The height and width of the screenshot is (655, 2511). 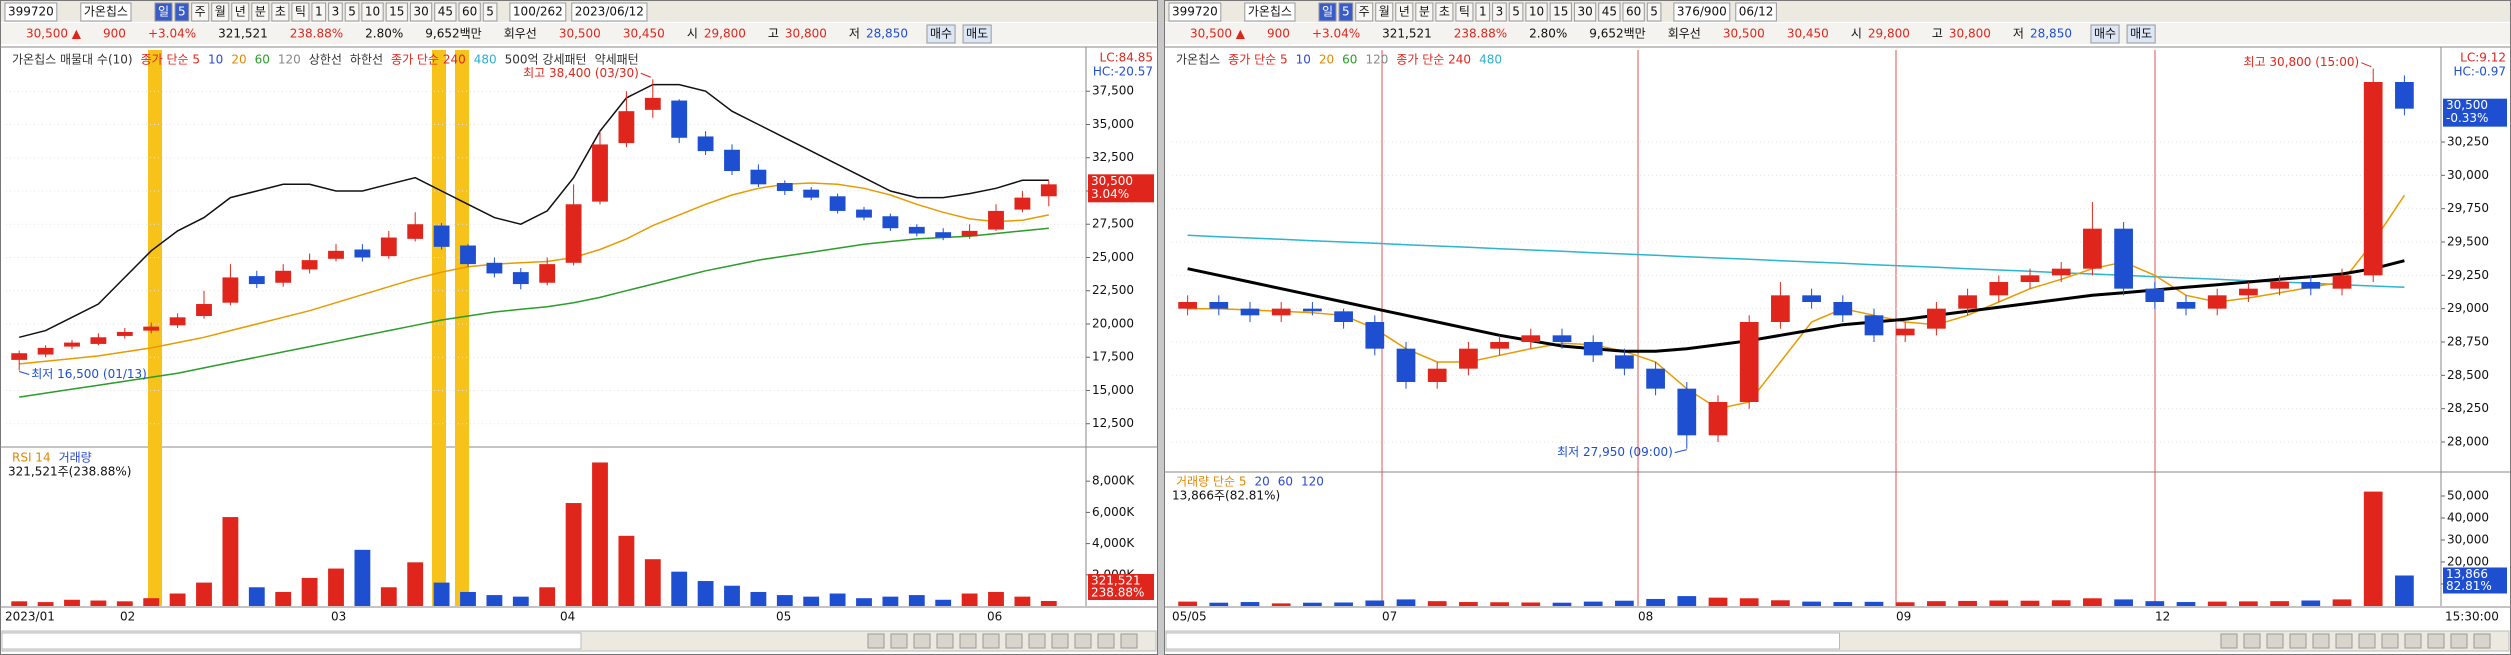 I want to click on date: 2023/06/12, so click(x=609, y=12).